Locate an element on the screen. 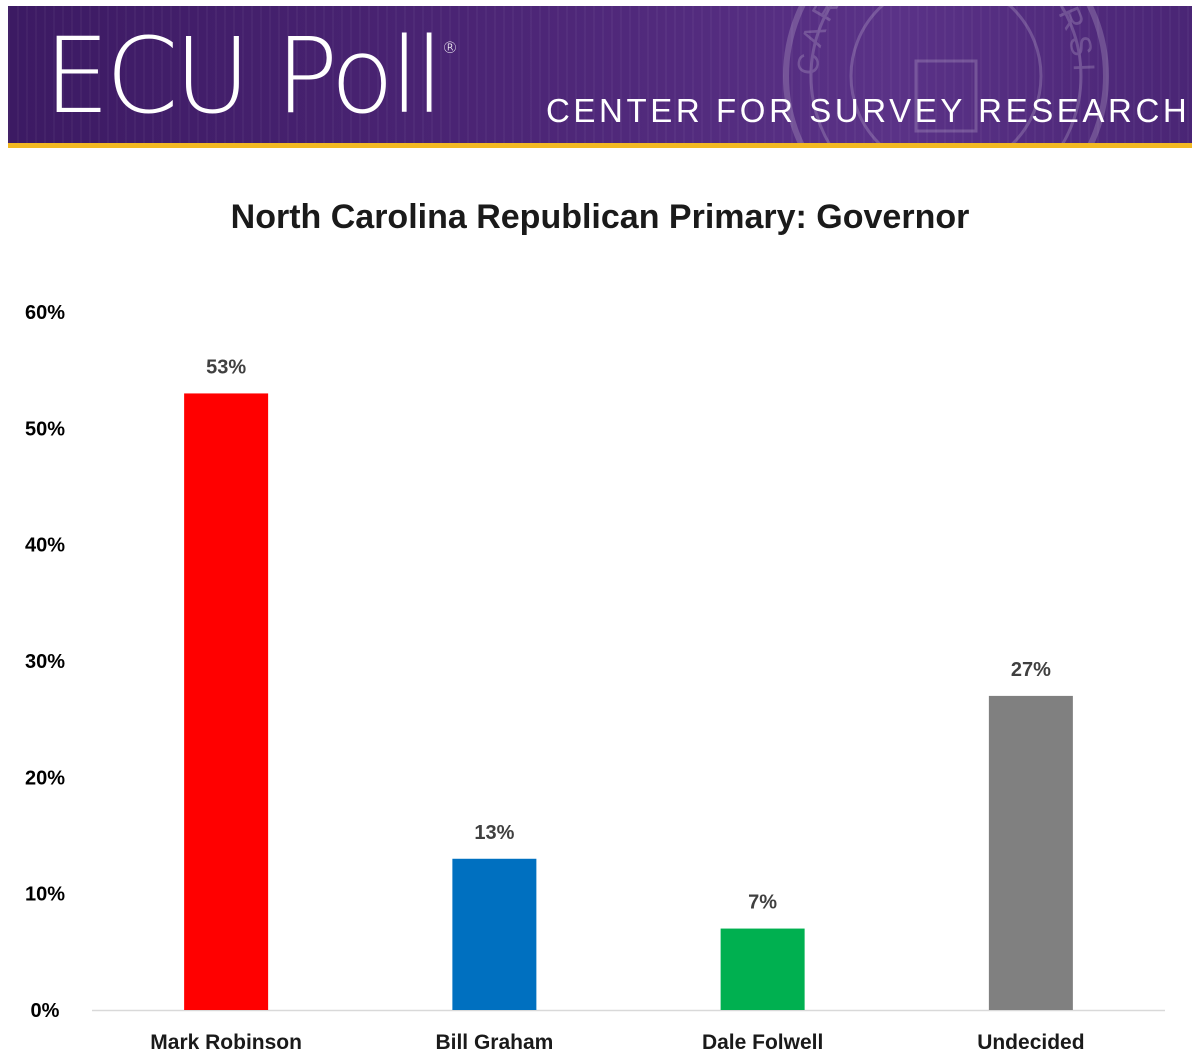 This screenshot has height=1062, width=1200. category-label: Bill Graham is located at coordinates (494, 1042).